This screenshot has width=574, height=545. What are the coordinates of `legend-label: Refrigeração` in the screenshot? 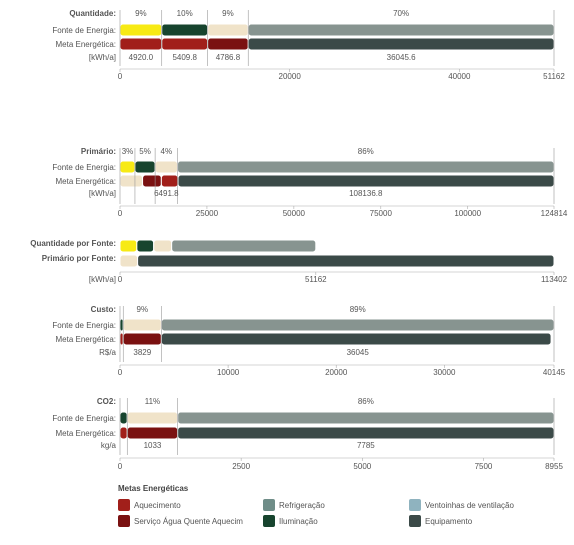 It's located at (302, 505).